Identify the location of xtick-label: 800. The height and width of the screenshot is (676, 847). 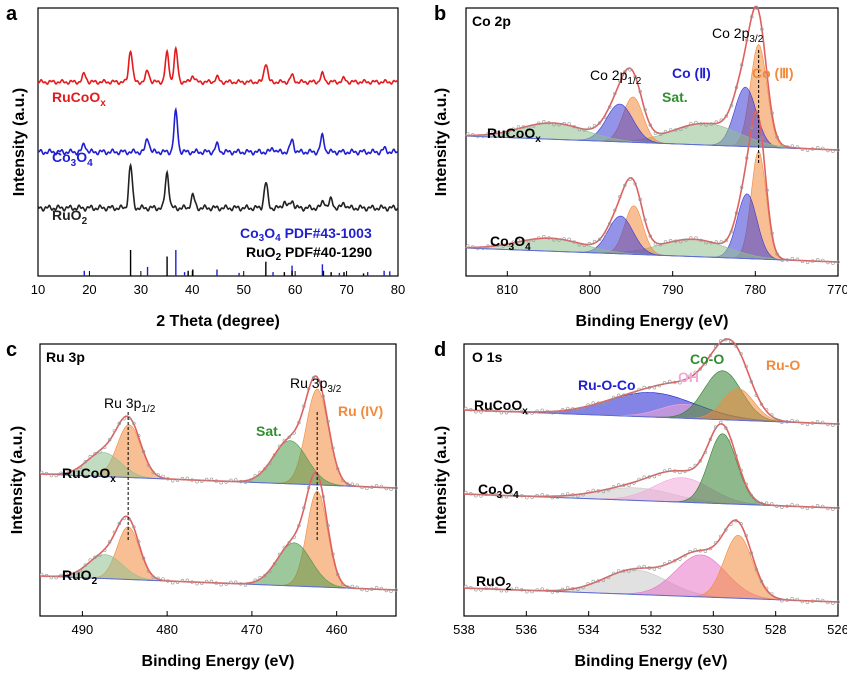
(590, 289).